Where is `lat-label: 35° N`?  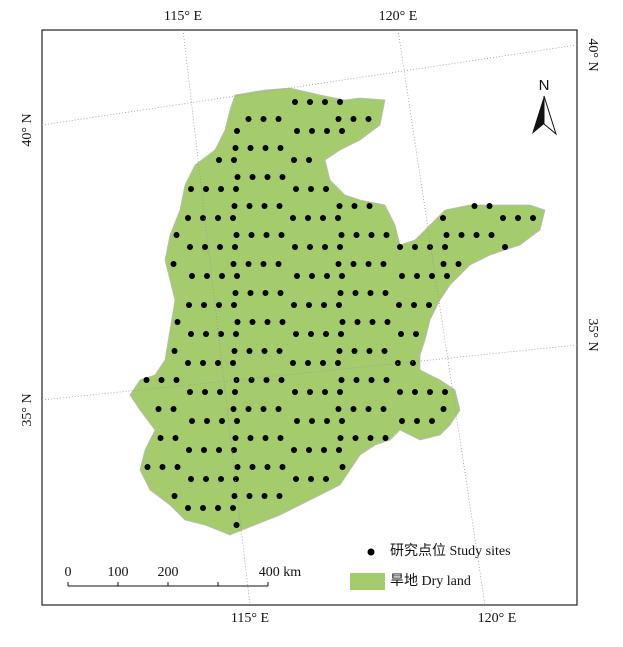 lat-label: 35° N is located at coordinates (592, 334).